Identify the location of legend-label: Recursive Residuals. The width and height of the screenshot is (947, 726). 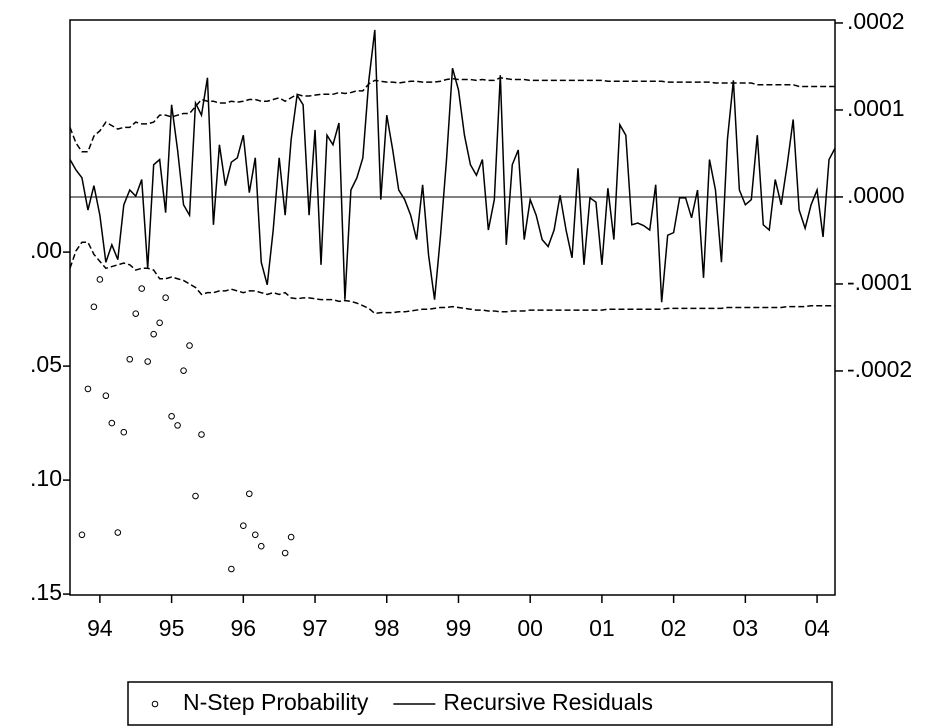
(548, 702).